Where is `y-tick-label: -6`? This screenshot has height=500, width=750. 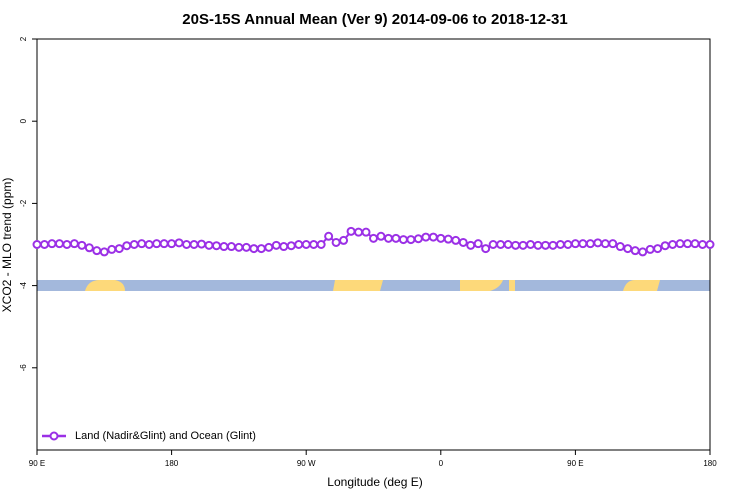
y-tick-label: -6 is located at coordinates (23, 368).